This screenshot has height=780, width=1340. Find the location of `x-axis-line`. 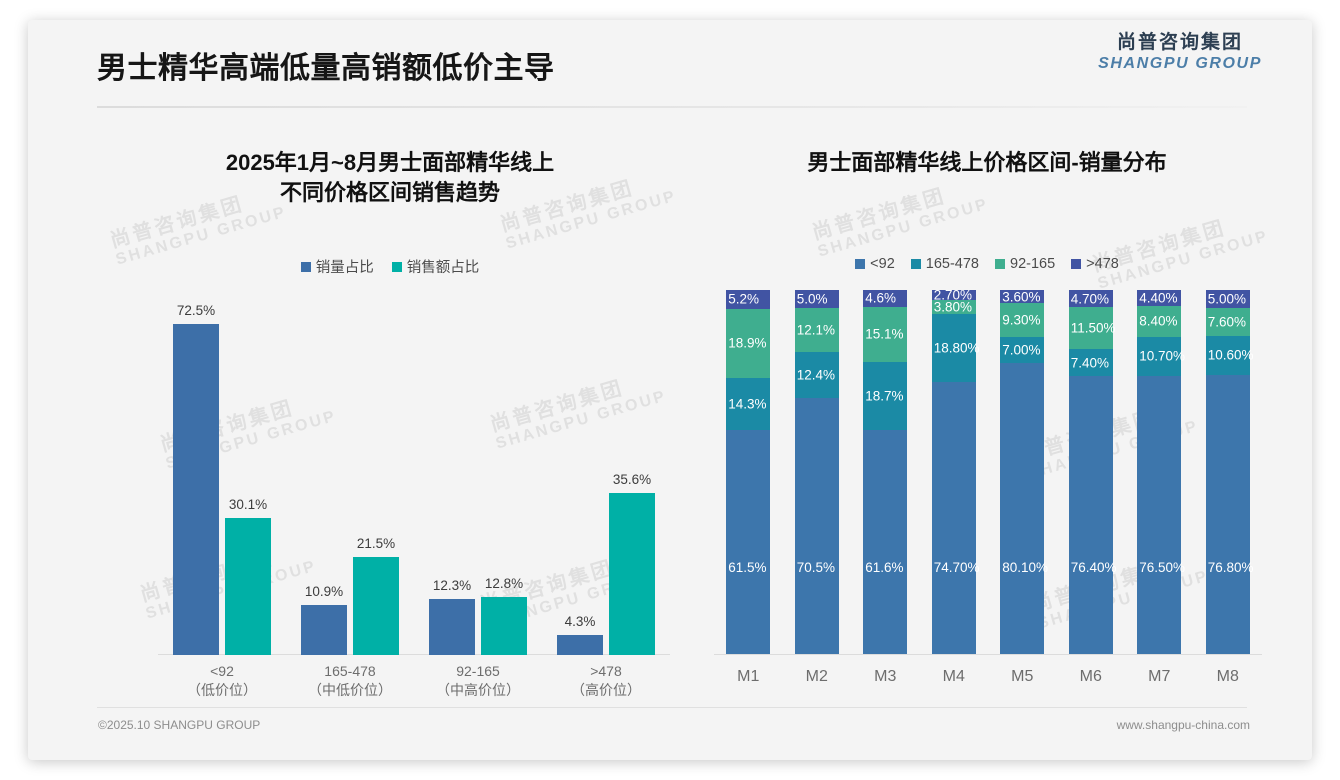

x-axis-line is located at coordinates (414, 654).